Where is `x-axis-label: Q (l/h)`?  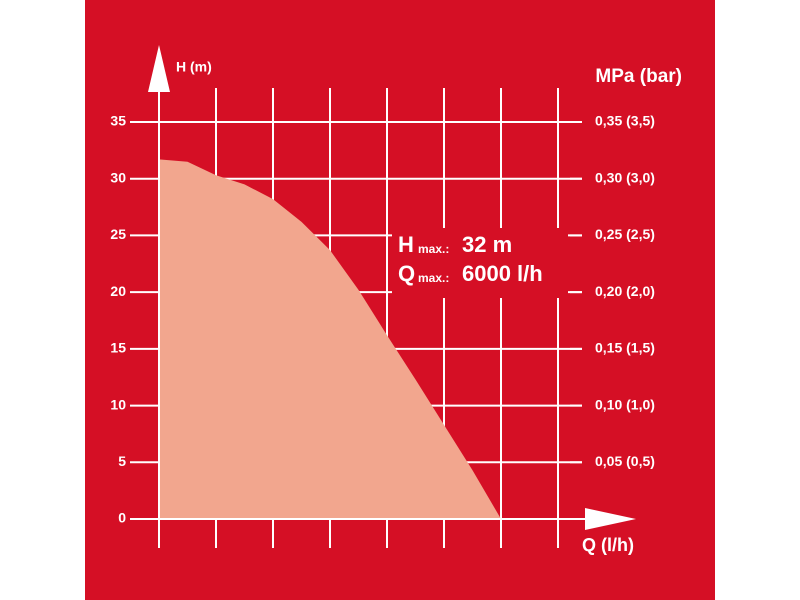
x-axis-label: Q (l/h) is located at coordinates (608, 545).